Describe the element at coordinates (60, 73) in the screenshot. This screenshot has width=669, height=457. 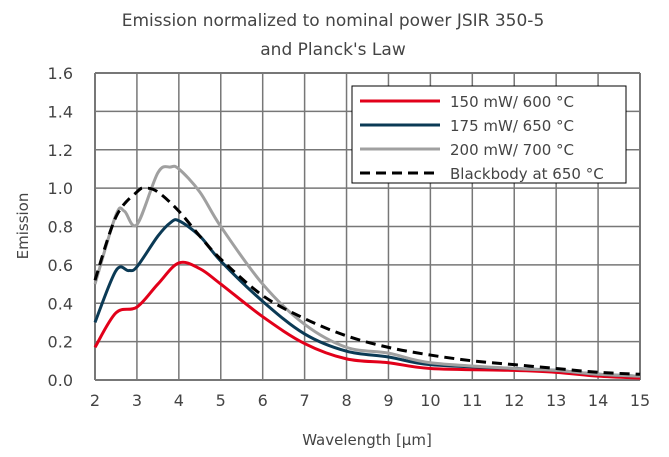
I see `y-tick-label: 1.6` at that location.